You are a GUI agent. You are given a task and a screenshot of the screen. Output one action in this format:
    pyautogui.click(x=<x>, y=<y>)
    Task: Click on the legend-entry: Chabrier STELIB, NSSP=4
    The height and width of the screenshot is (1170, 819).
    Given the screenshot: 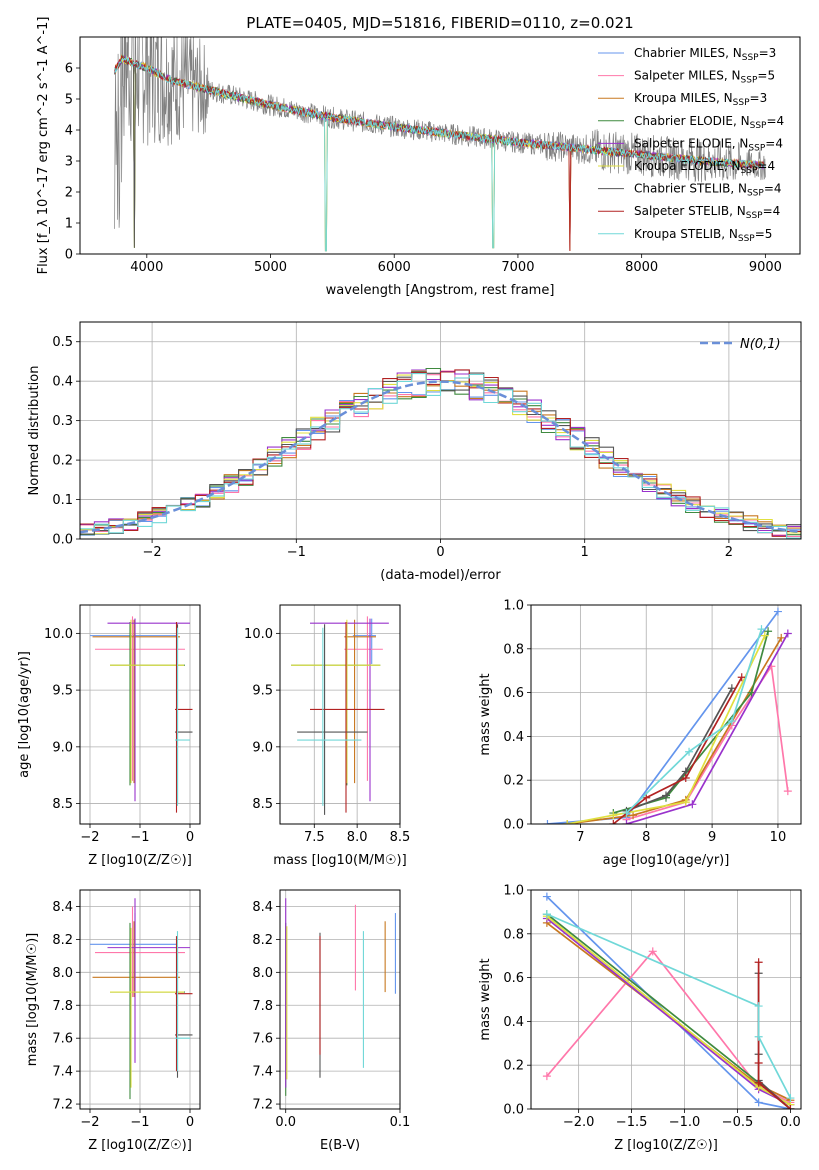 What is the action you would take?
    pyautogui.click(x=708, y=190)
    